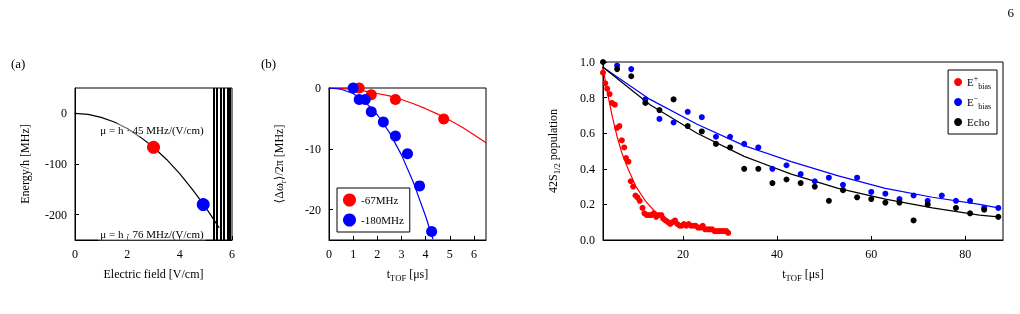  I want to click on y-tick-label: 0.4, so click(587, 168).